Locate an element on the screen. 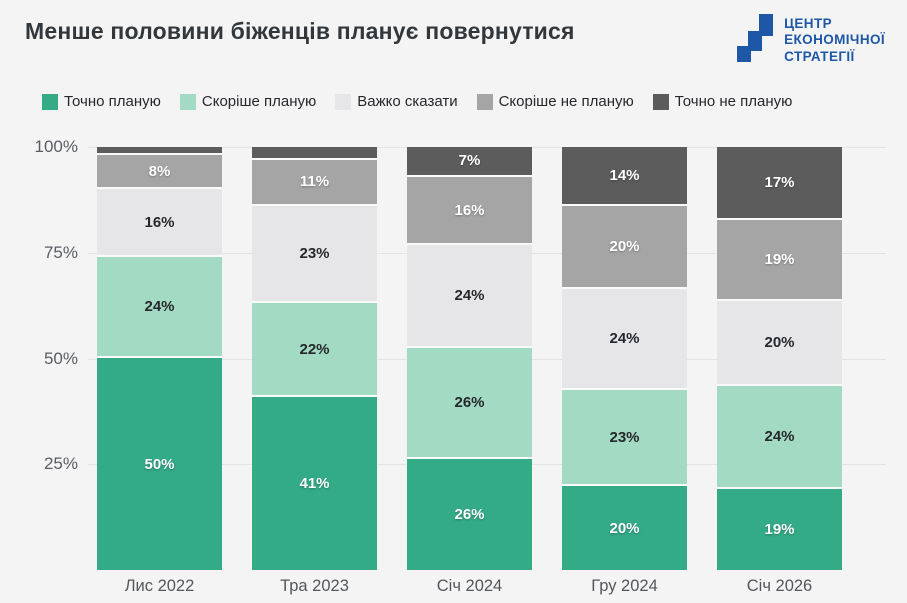 This screenshot has height=603, width=907. bar-column: 11% 23% 22% 41% Тра 2023 is located at coordinates (314, 371).